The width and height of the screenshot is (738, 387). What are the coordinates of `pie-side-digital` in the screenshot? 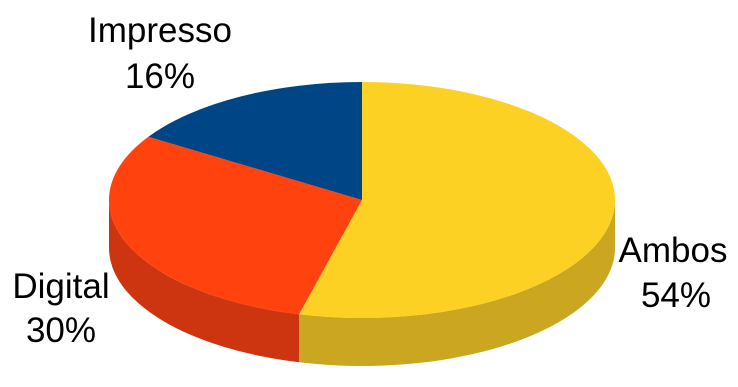 It's located at (204, 281).